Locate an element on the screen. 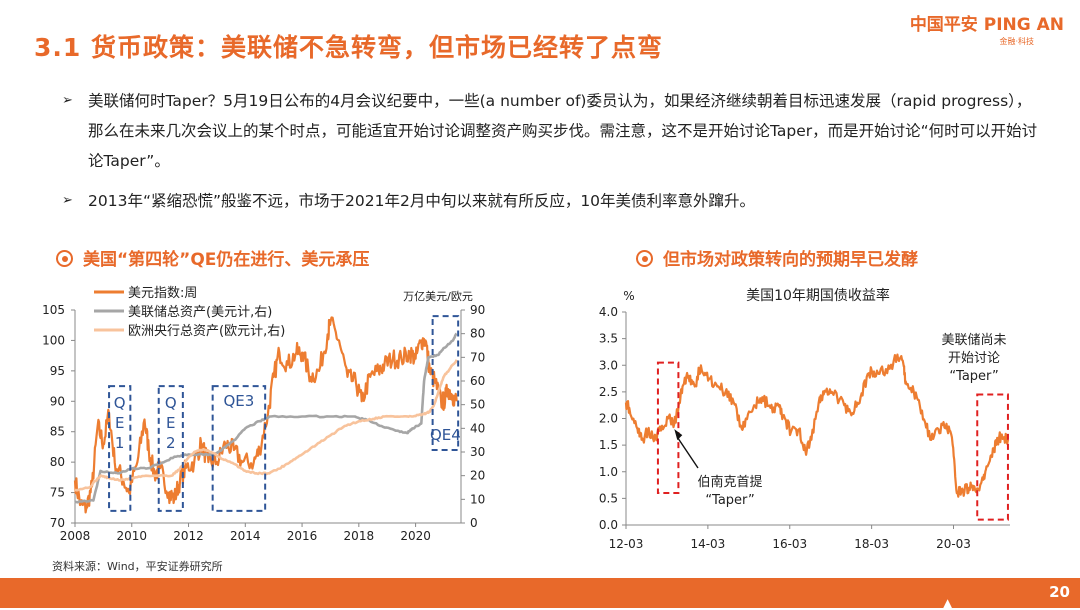  y-tick-label: 3.0 is located at coordinates (608, 365).